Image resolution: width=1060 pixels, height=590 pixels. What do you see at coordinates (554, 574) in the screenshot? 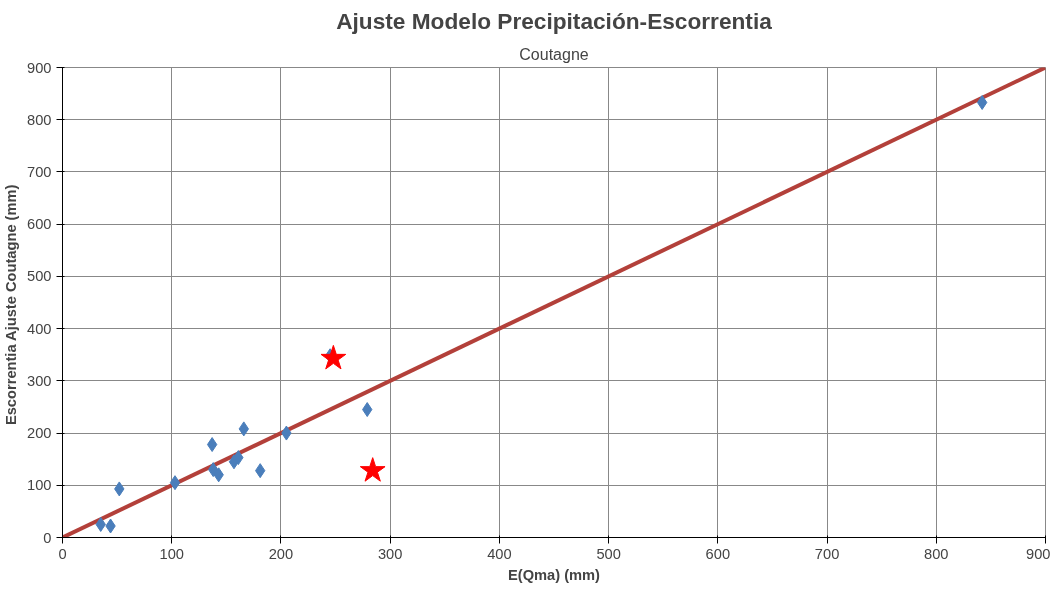
I see `x-axis-title: E(Qma) (mm)` at bounding box center [554, 574].